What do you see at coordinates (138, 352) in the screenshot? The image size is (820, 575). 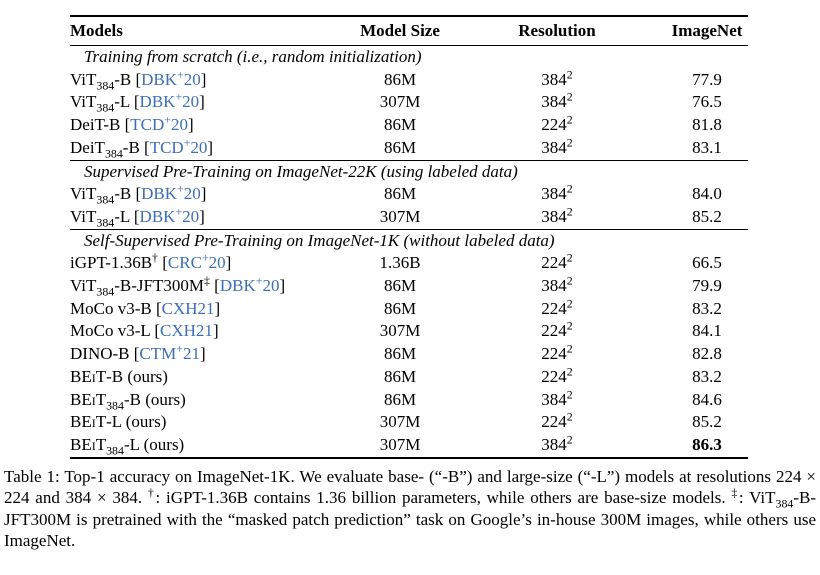 I see `model-cell: DINO-B [CTM+21]` at bounding box center [138, 352].